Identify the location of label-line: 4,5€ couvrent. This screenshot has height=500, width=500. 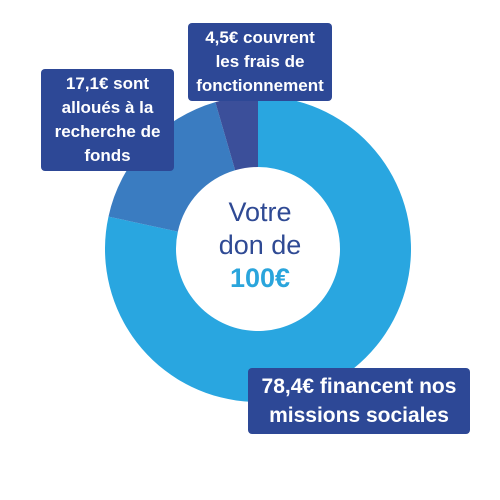
(260, 37).